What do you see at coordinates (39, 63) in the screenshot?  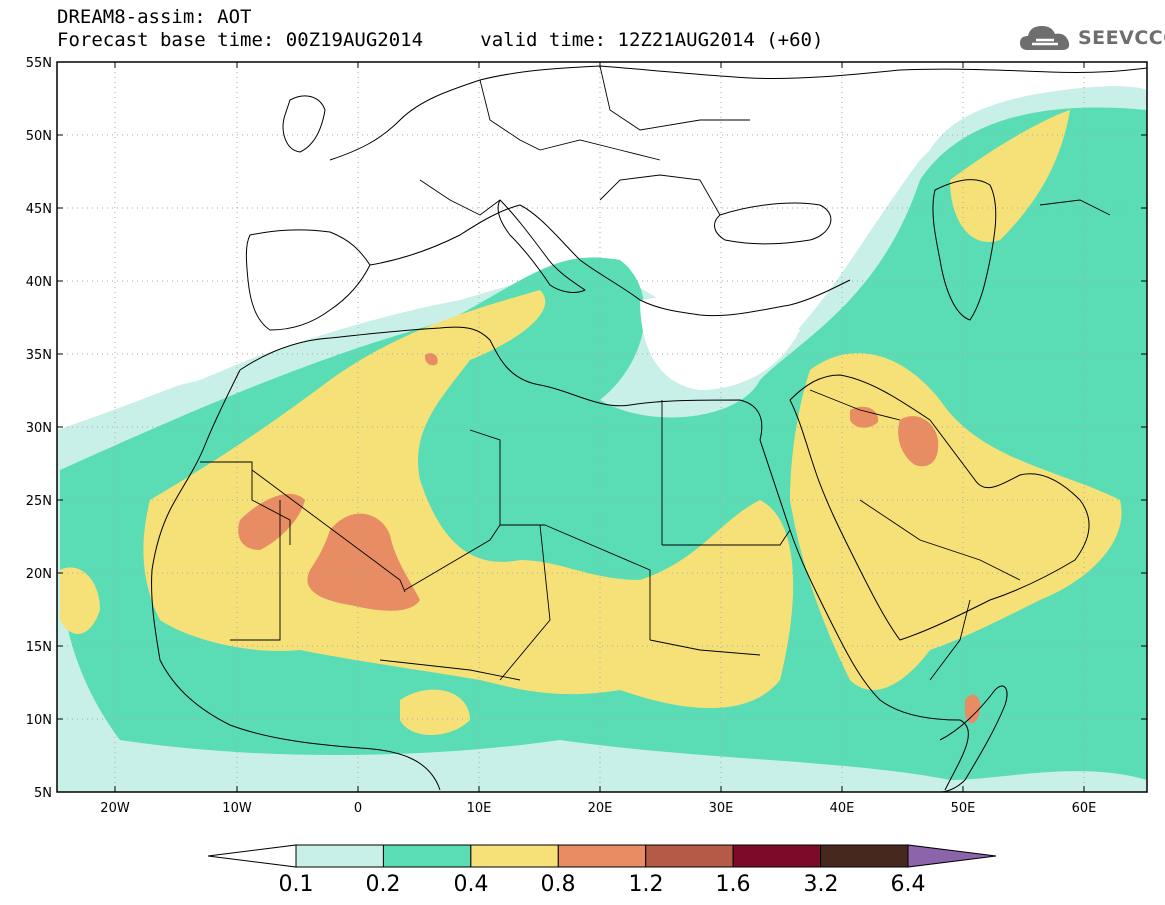 I see `y-tick-label: 55N` at bounding box center [39, 63].